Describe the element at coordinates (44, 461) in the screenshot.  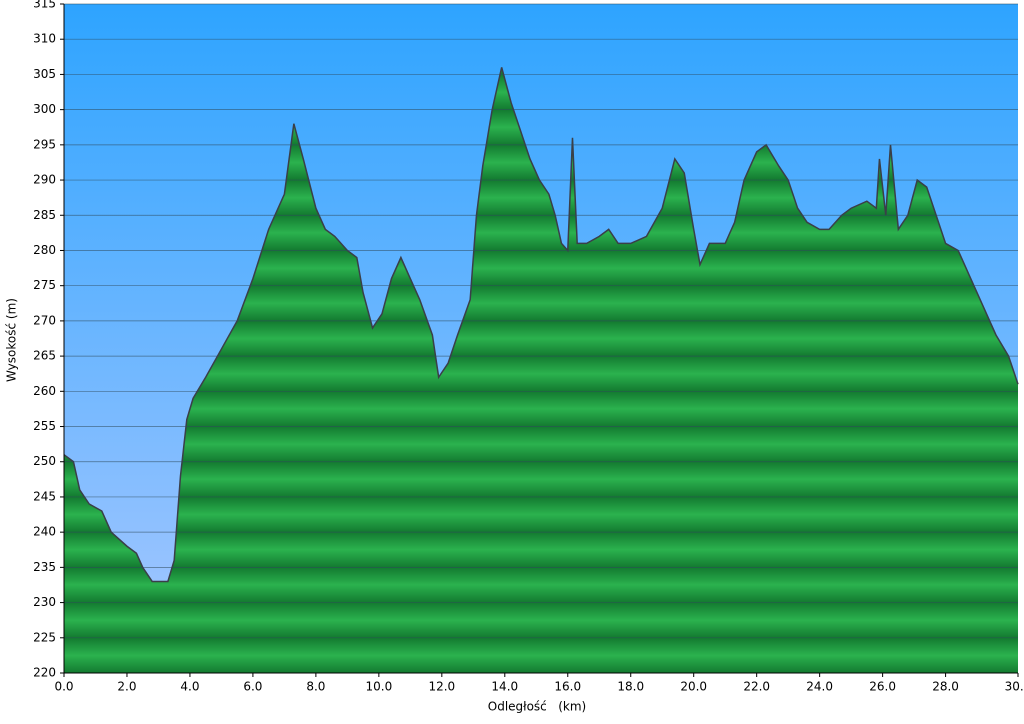
I see `y-tick-label: 250` at that location.